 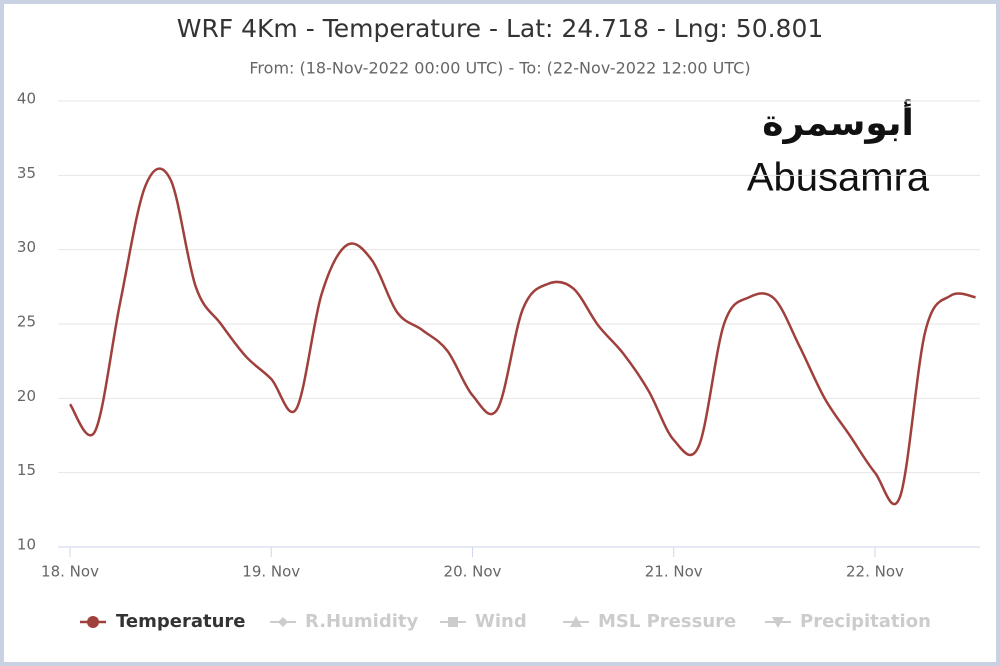 What do you see at coordinates (26, 173) in the screenshot?
I see `y-tick-label: 35` at bounding box center [26, 173].